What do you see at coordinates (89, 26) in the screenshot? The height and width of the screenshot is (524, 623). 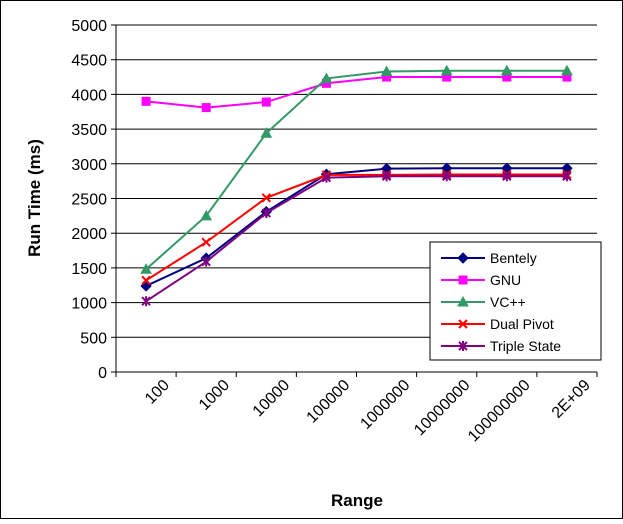 I see `y-tick-label: 5000` at bounding box center [89, 26].